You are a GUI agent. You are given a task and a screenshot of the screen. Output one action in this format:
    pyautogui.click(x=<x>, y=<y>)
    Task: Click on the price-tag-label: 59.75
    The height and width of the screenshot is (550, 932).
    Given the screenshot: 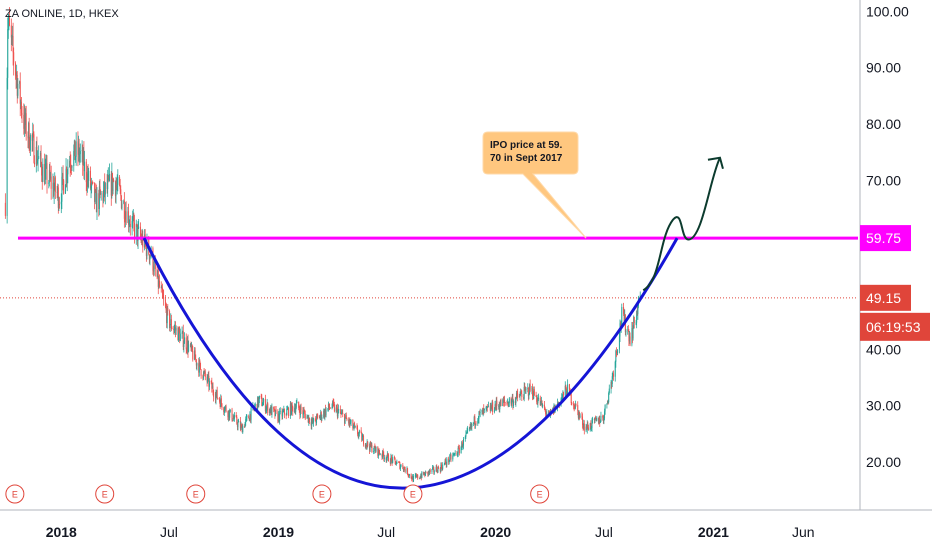 What is the action you would take?
    pyautogui.click(x=883, y=238)
    